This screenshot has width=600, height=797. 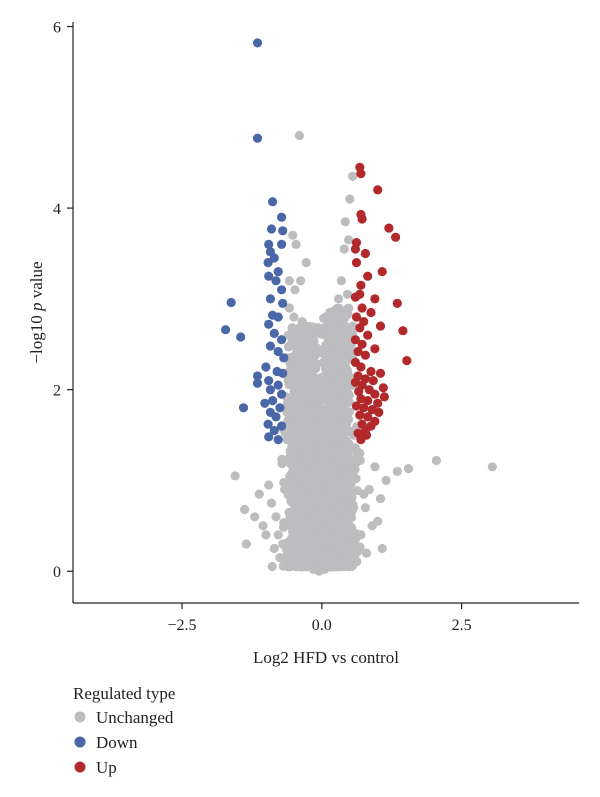 I want to click on legend: Regulated type Unchanged Down Up, so click(x=124, y=730).